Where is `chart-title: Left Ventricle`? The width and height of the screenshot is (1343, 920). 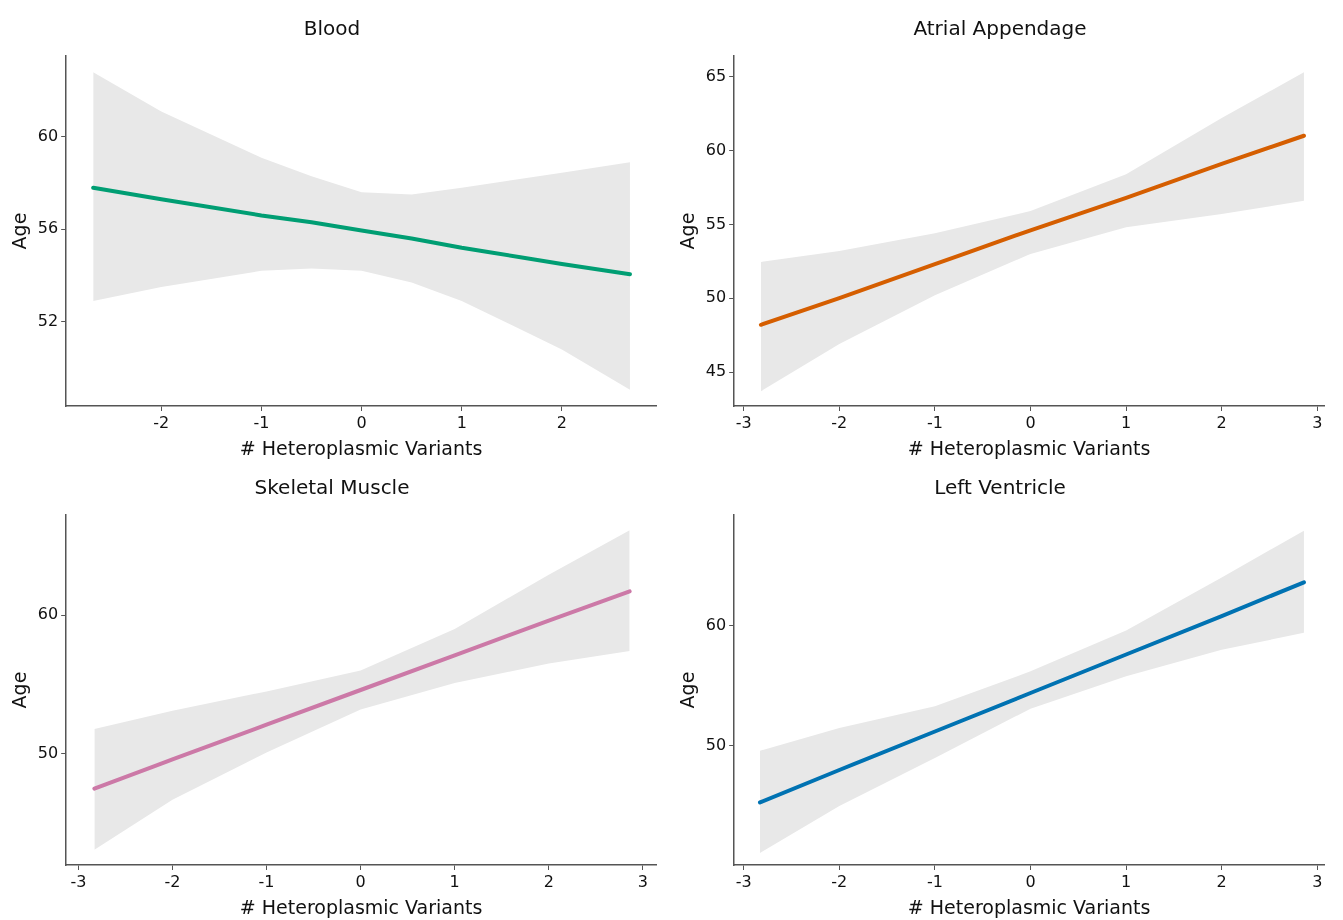 chart-title: Left Ventricle is located at coordinates (1000, 487).